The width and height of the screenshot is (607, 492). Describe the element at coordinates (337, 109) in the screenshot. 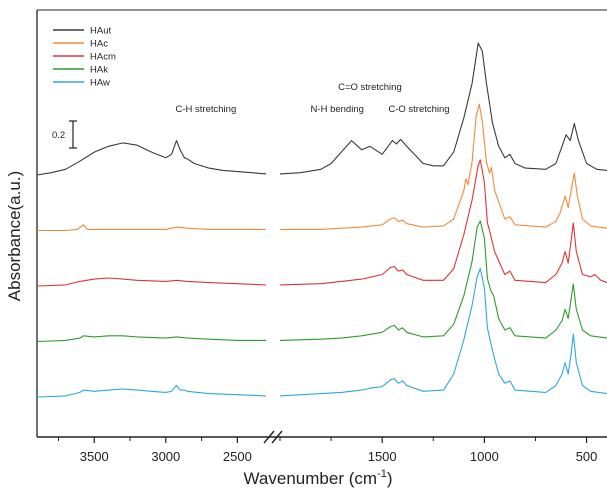

I see `annotation-n-h-bending: N-H bending` at that location.